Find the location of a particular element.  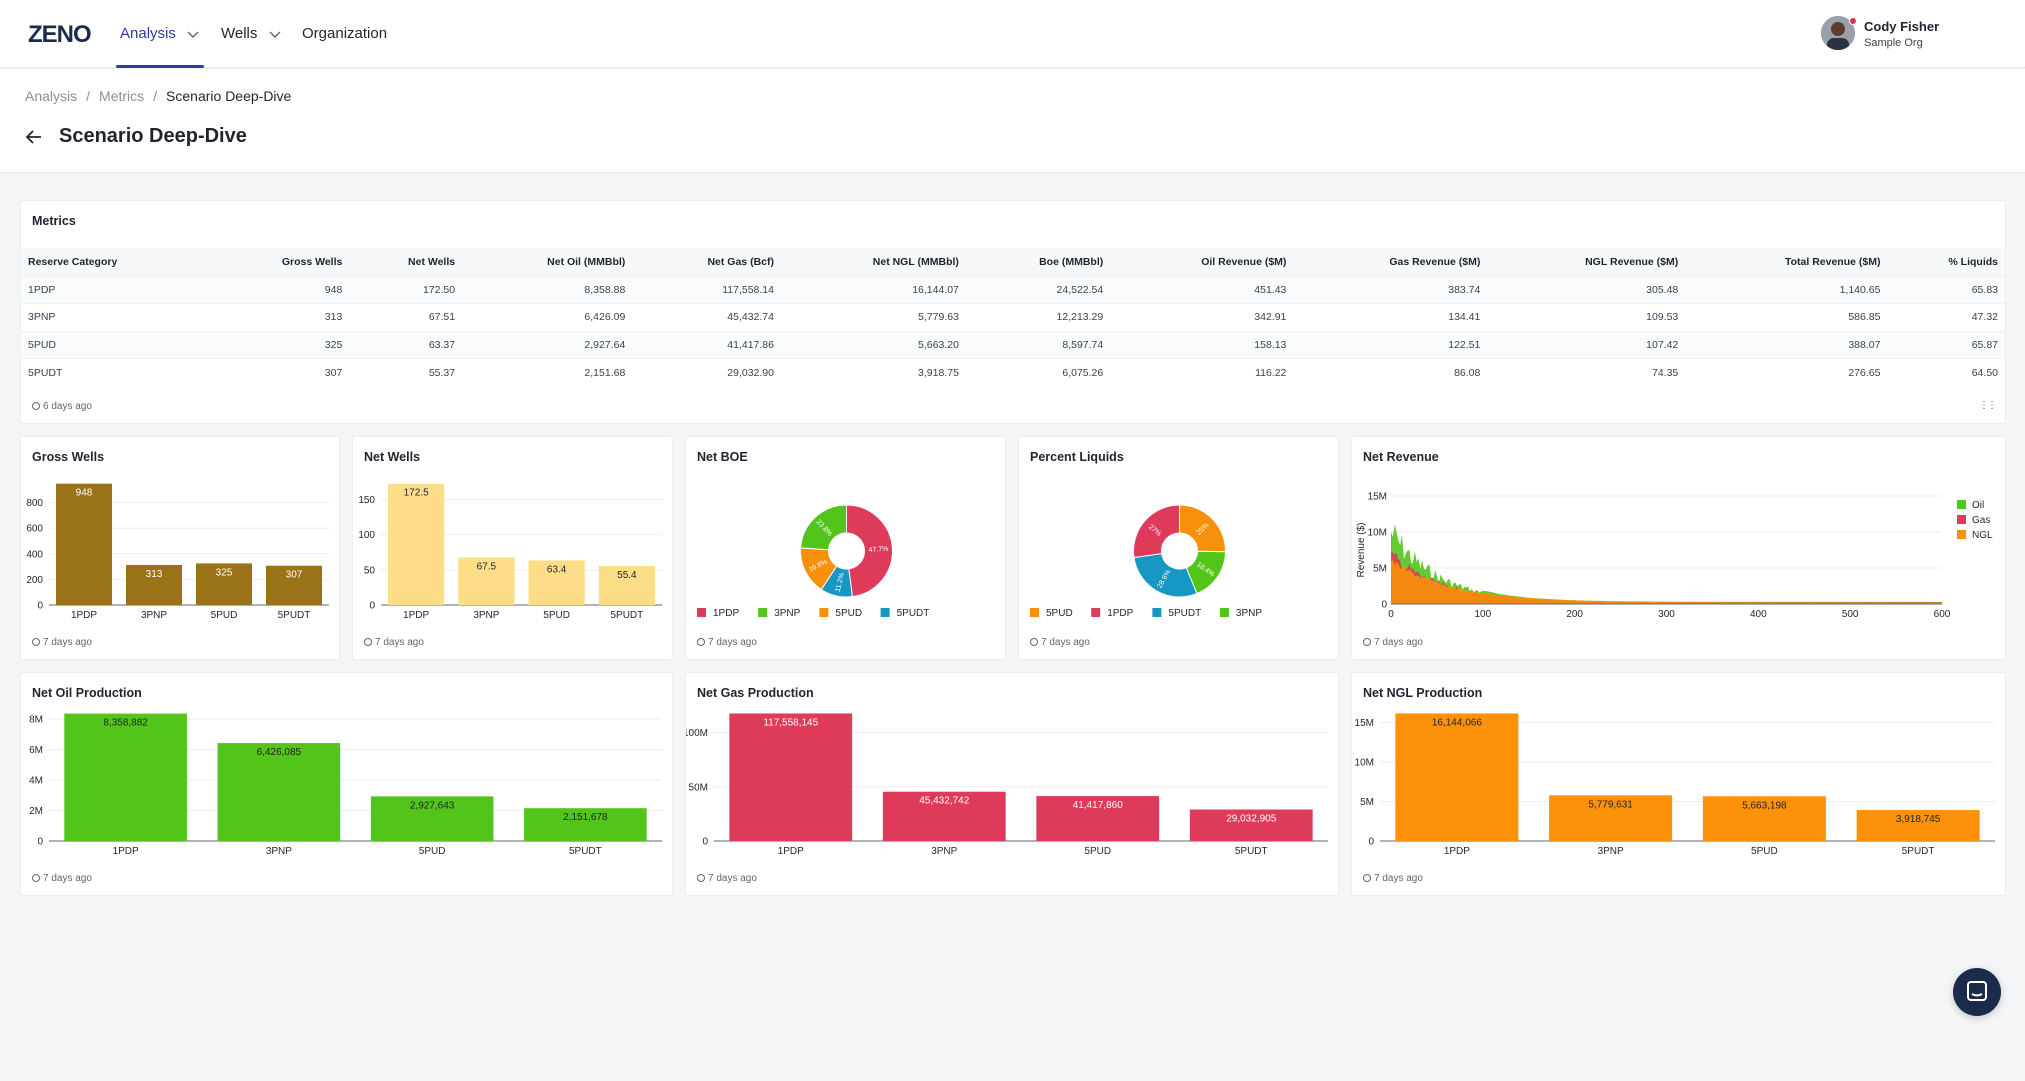

pie-slice is located at coordinates (823, 527).